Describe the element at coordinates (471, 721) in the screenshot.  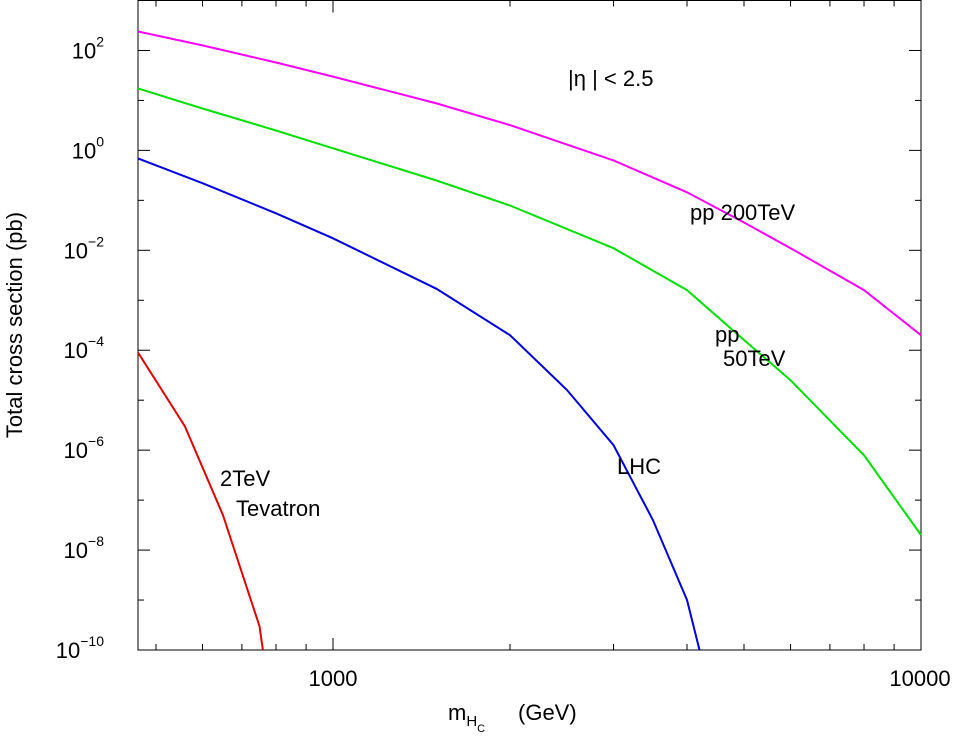
I see `x-label-sub: H` at that location.